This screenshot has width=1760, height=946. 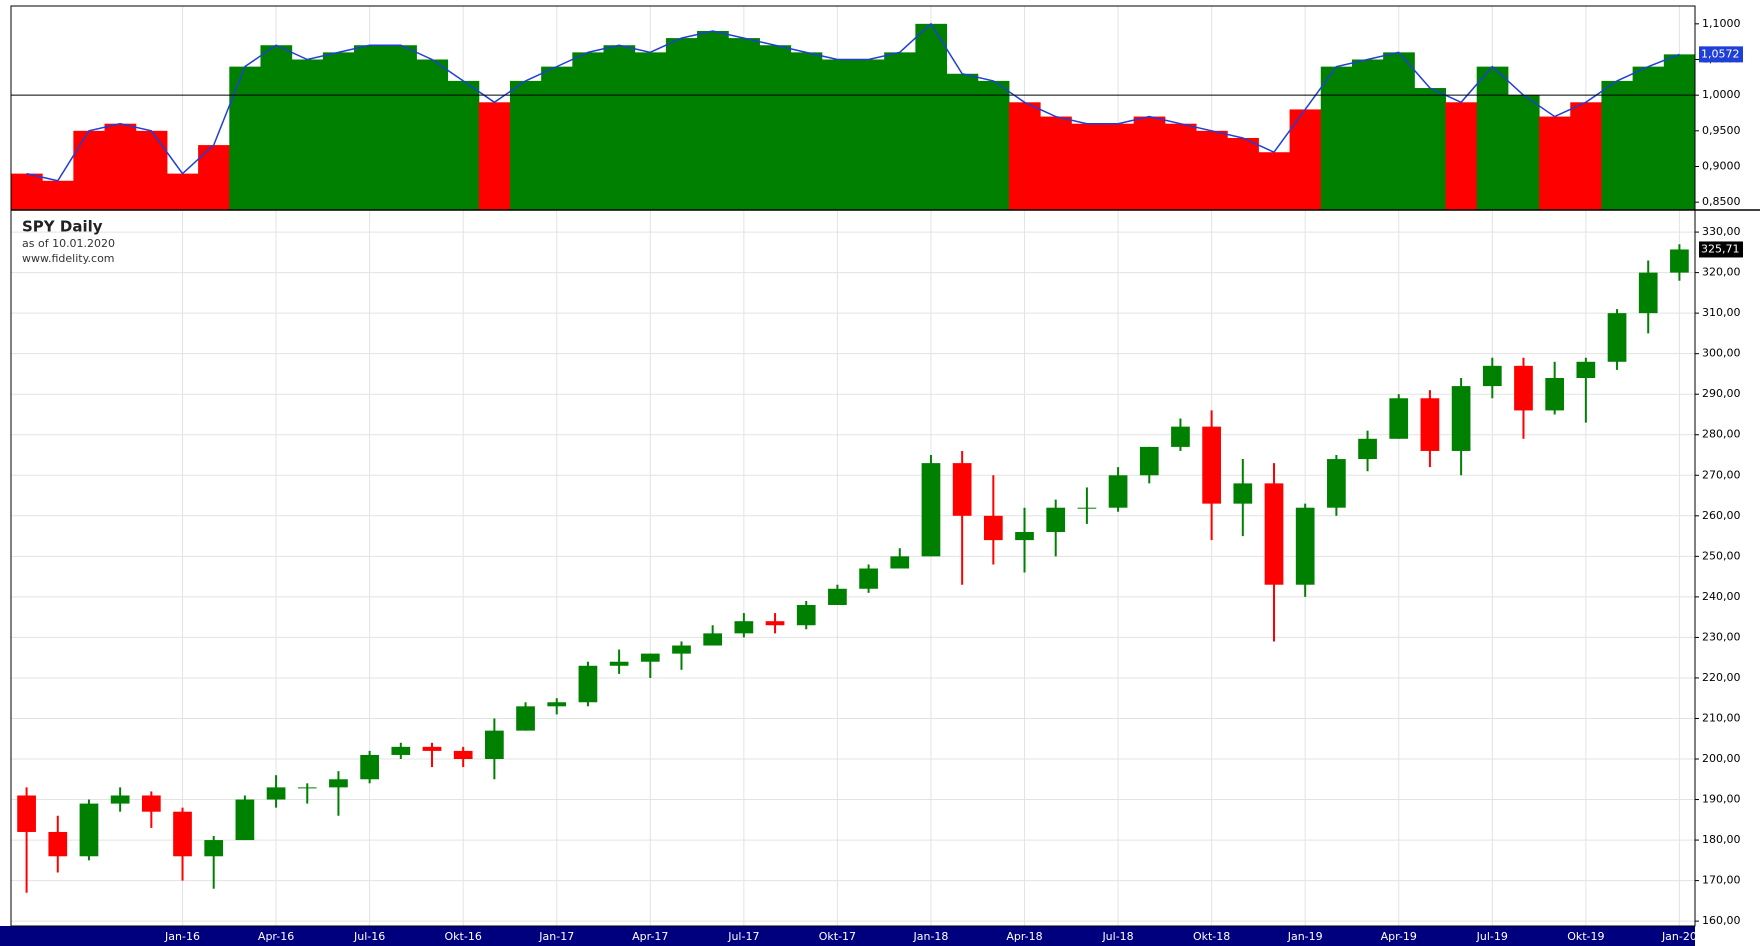 What do you see at coordinates (1721, 23) in the screenshot?
I see `y-tick-label: 1,1000` at bounding box center [1721, 23].